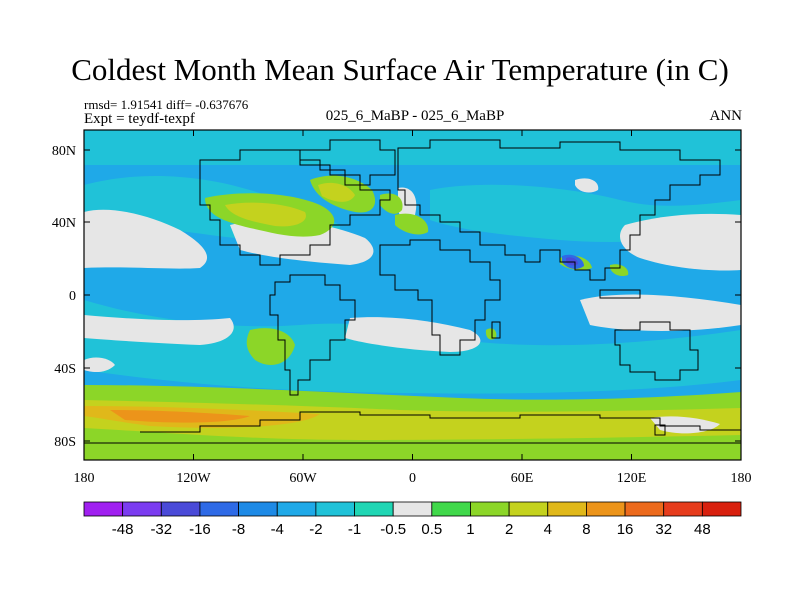 The width and height of the screenshot is (800, 600). What do you see at coordinates (412, 519) in the screenshot?
I see `colorbar: -48 -32 -16 -8 -4 -2 -1 -0.5 0.5 1 2 4 8 16 32 48` at bounding box center [412, 519].